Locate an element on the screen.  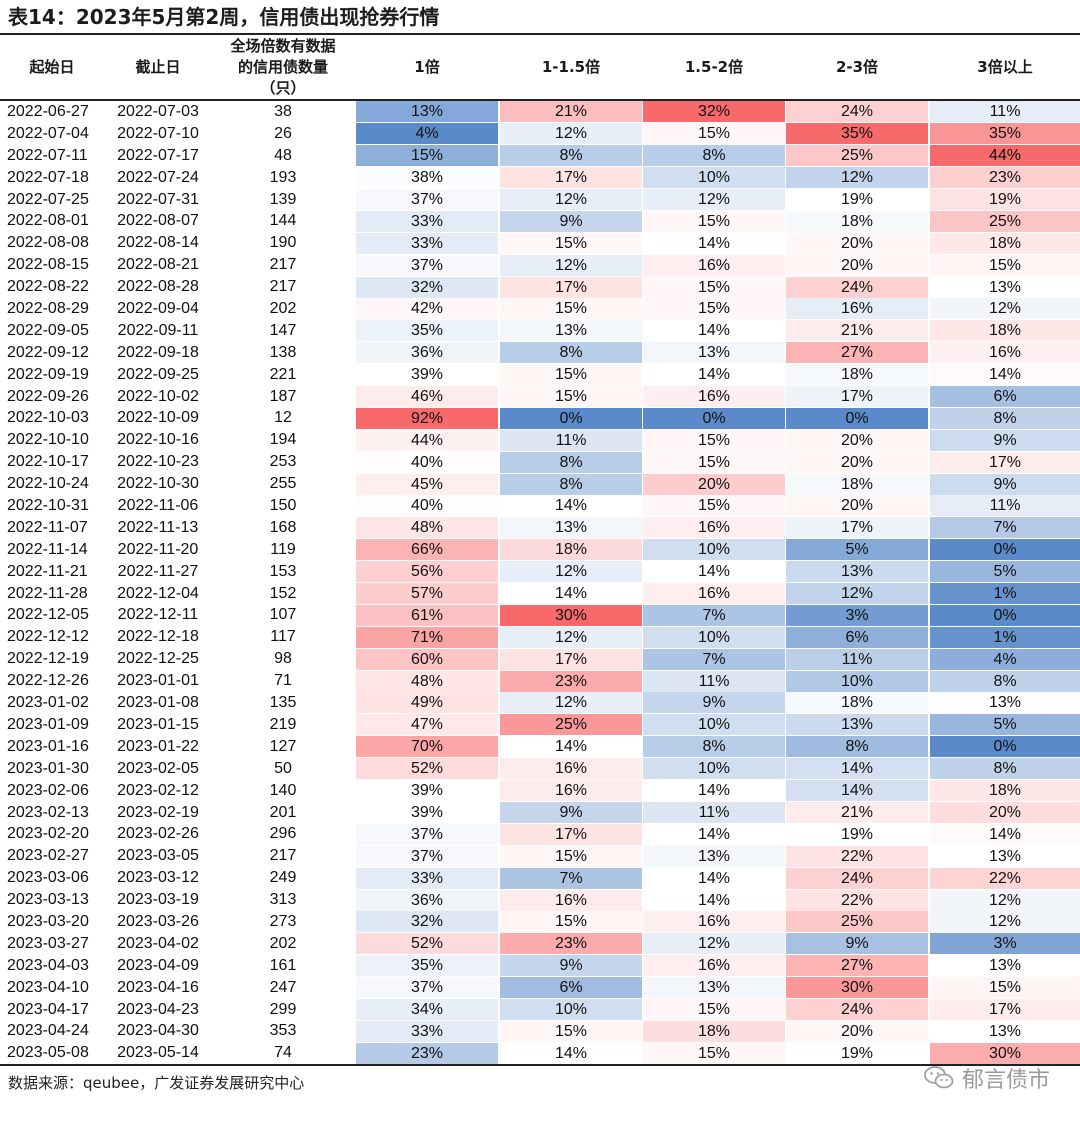
cell-bond-count: 299 is located at coordinates (283, 1009).